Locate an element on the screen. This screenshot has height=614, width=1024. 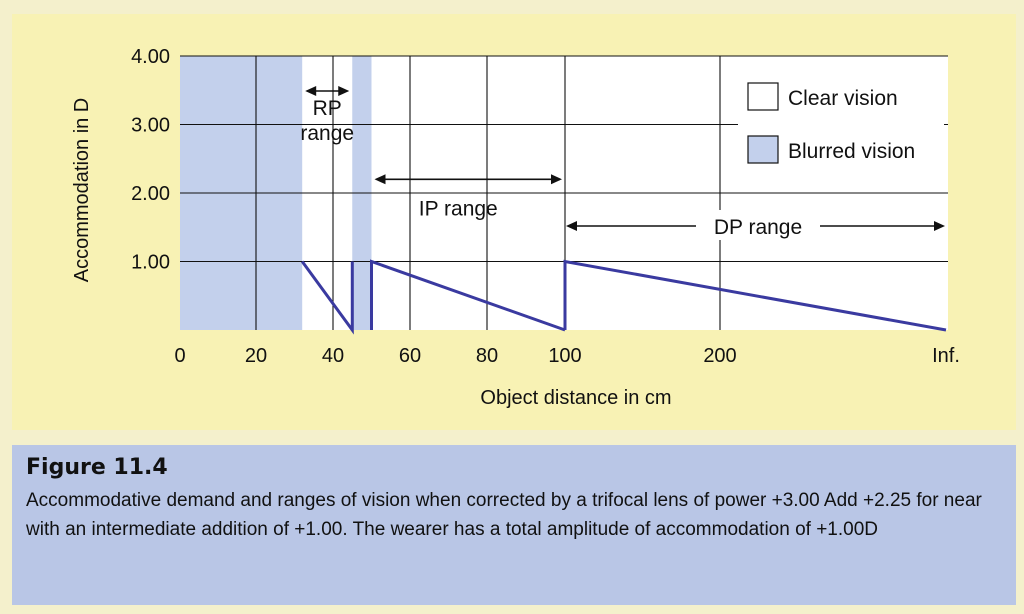
x-tick-label: 60 is located at coordinates (410, 356).